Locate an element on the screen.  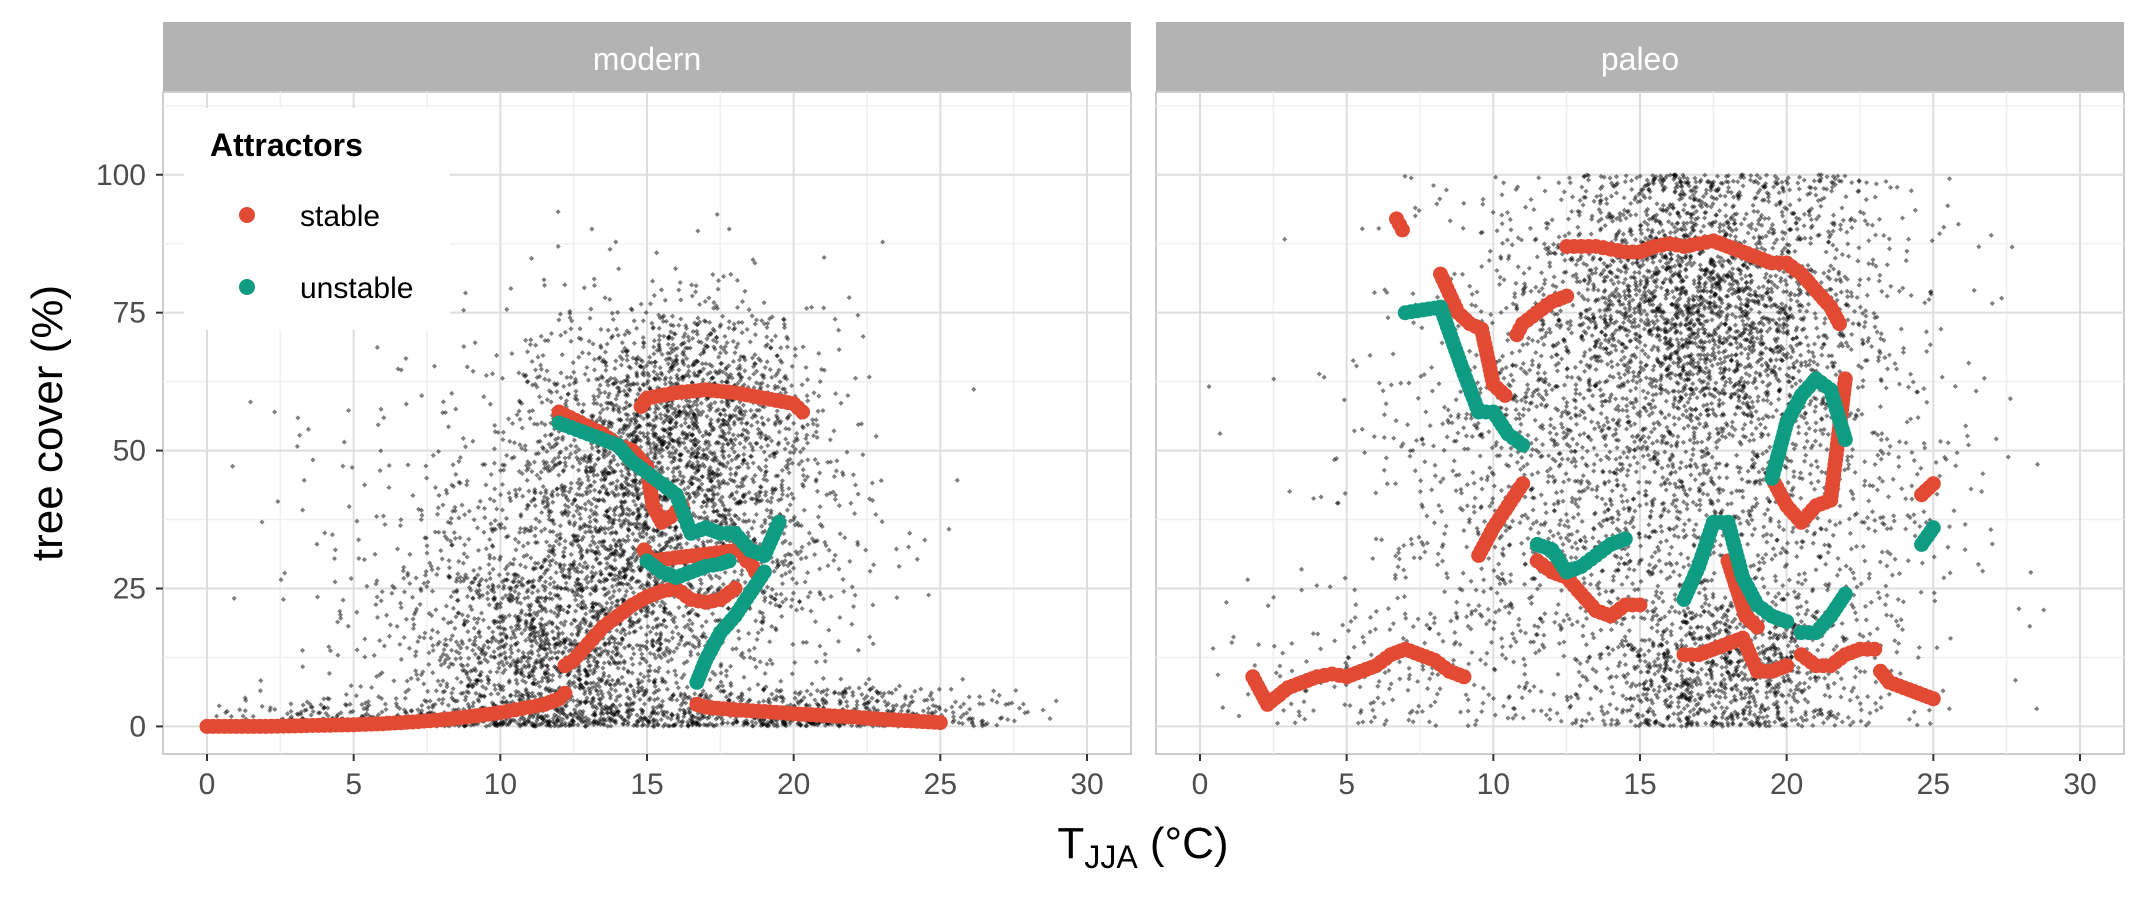
strip-modern is located at coordinates (647, 57).